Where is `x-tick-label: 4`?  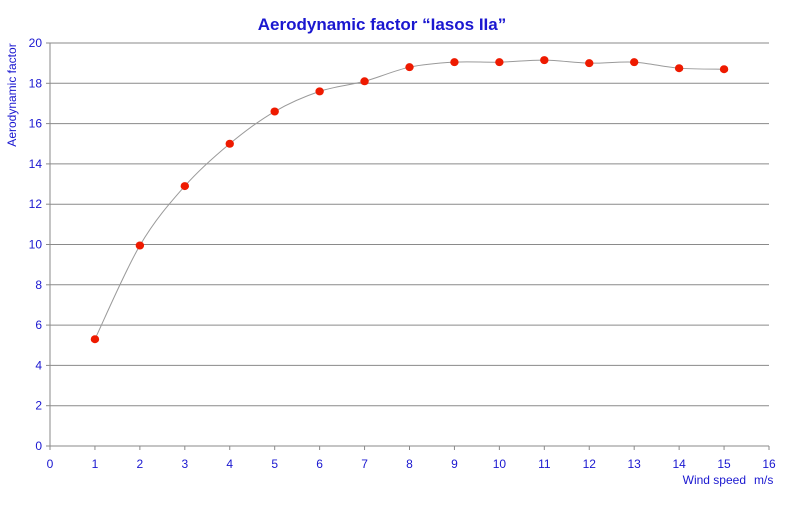
x-tick-label: 4 is located at coordinates (229, 464).